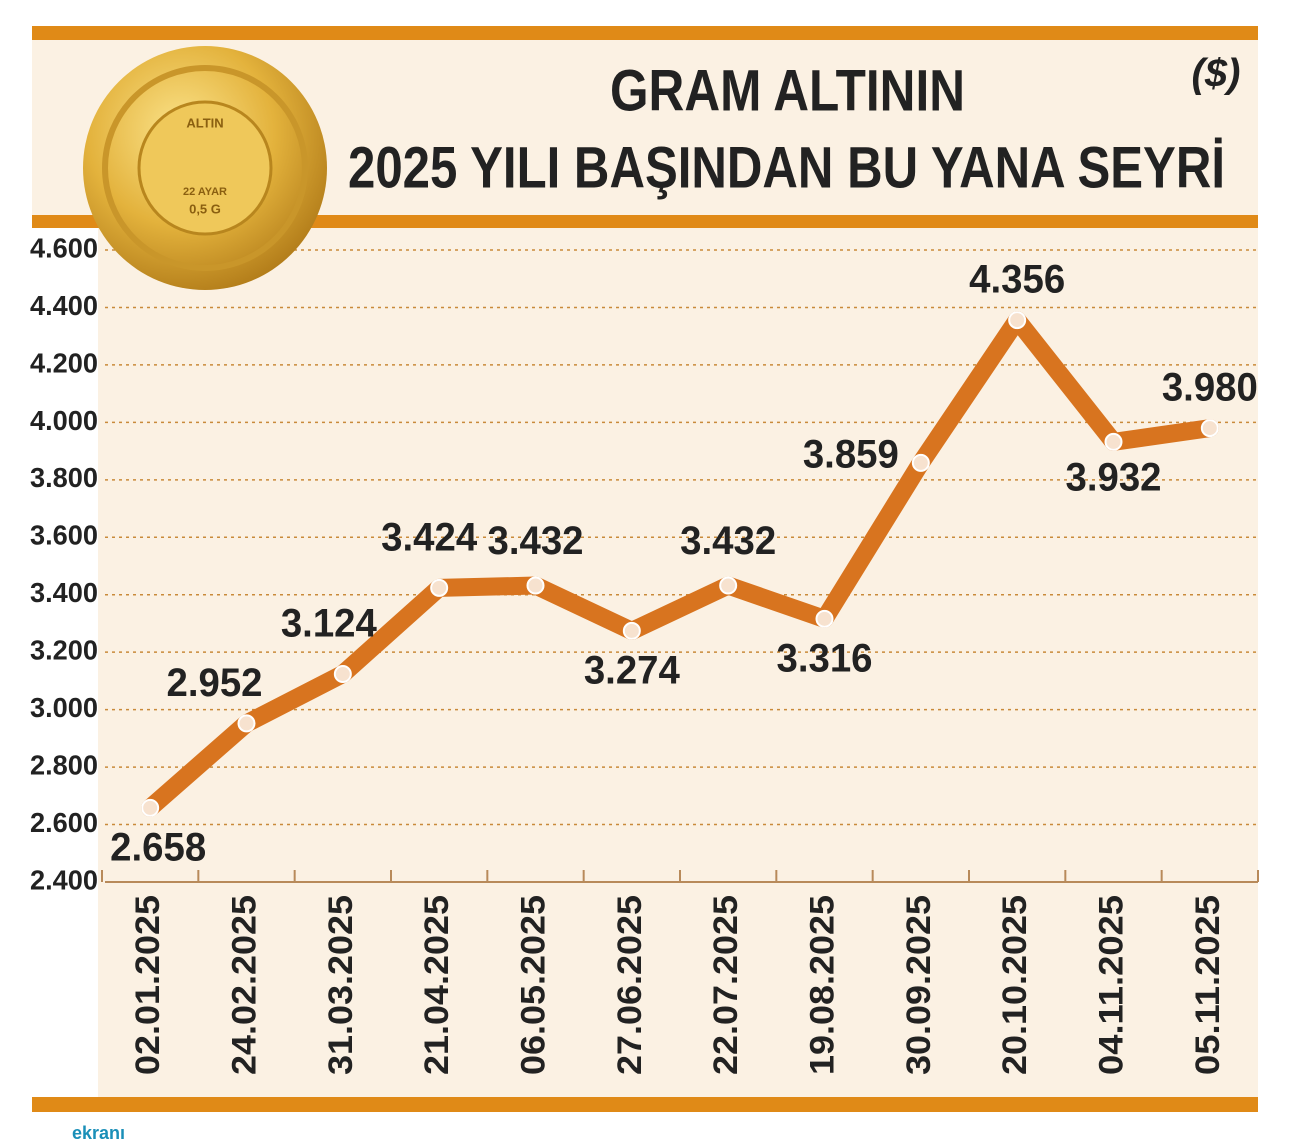 The width and height of the screenshot is (1300, 1148). I want to click on x-tick-label: 06.05.2025, so click(533, 985).